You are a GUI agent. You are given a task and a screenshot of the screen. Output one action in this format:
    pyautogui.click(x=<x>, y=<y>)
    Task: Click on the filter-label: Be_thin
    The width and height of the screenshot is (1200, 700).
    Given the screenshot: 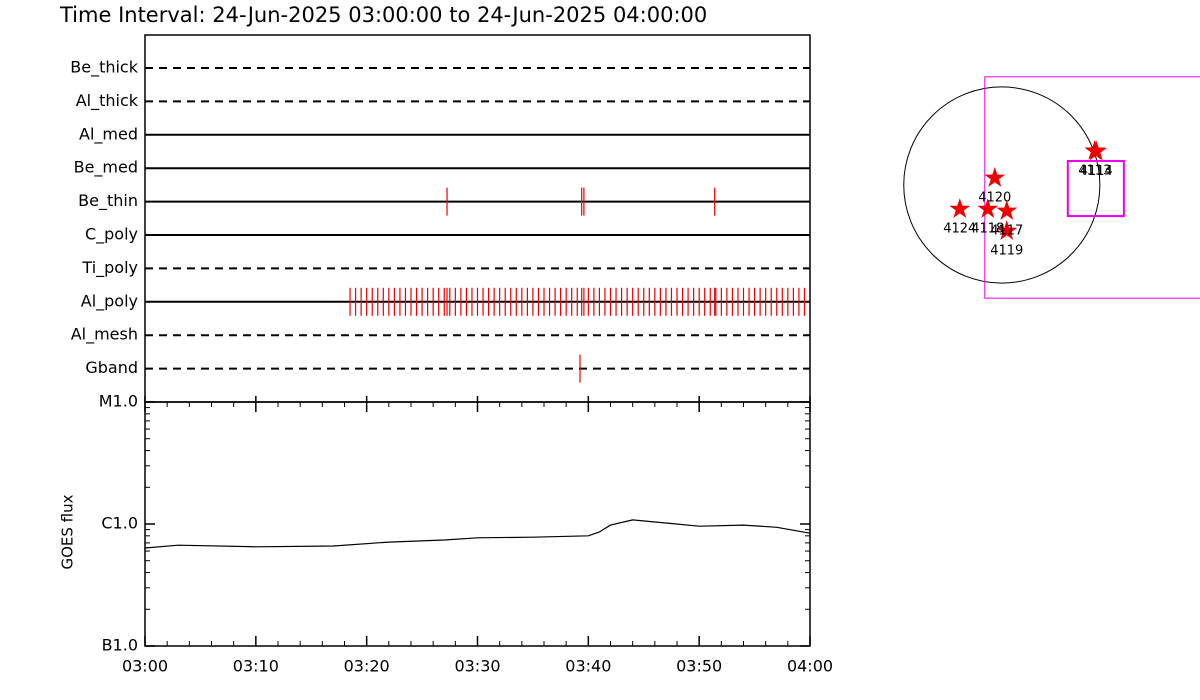 What is the action you would take?
    pyautogui.click(x=108, y=201)
    